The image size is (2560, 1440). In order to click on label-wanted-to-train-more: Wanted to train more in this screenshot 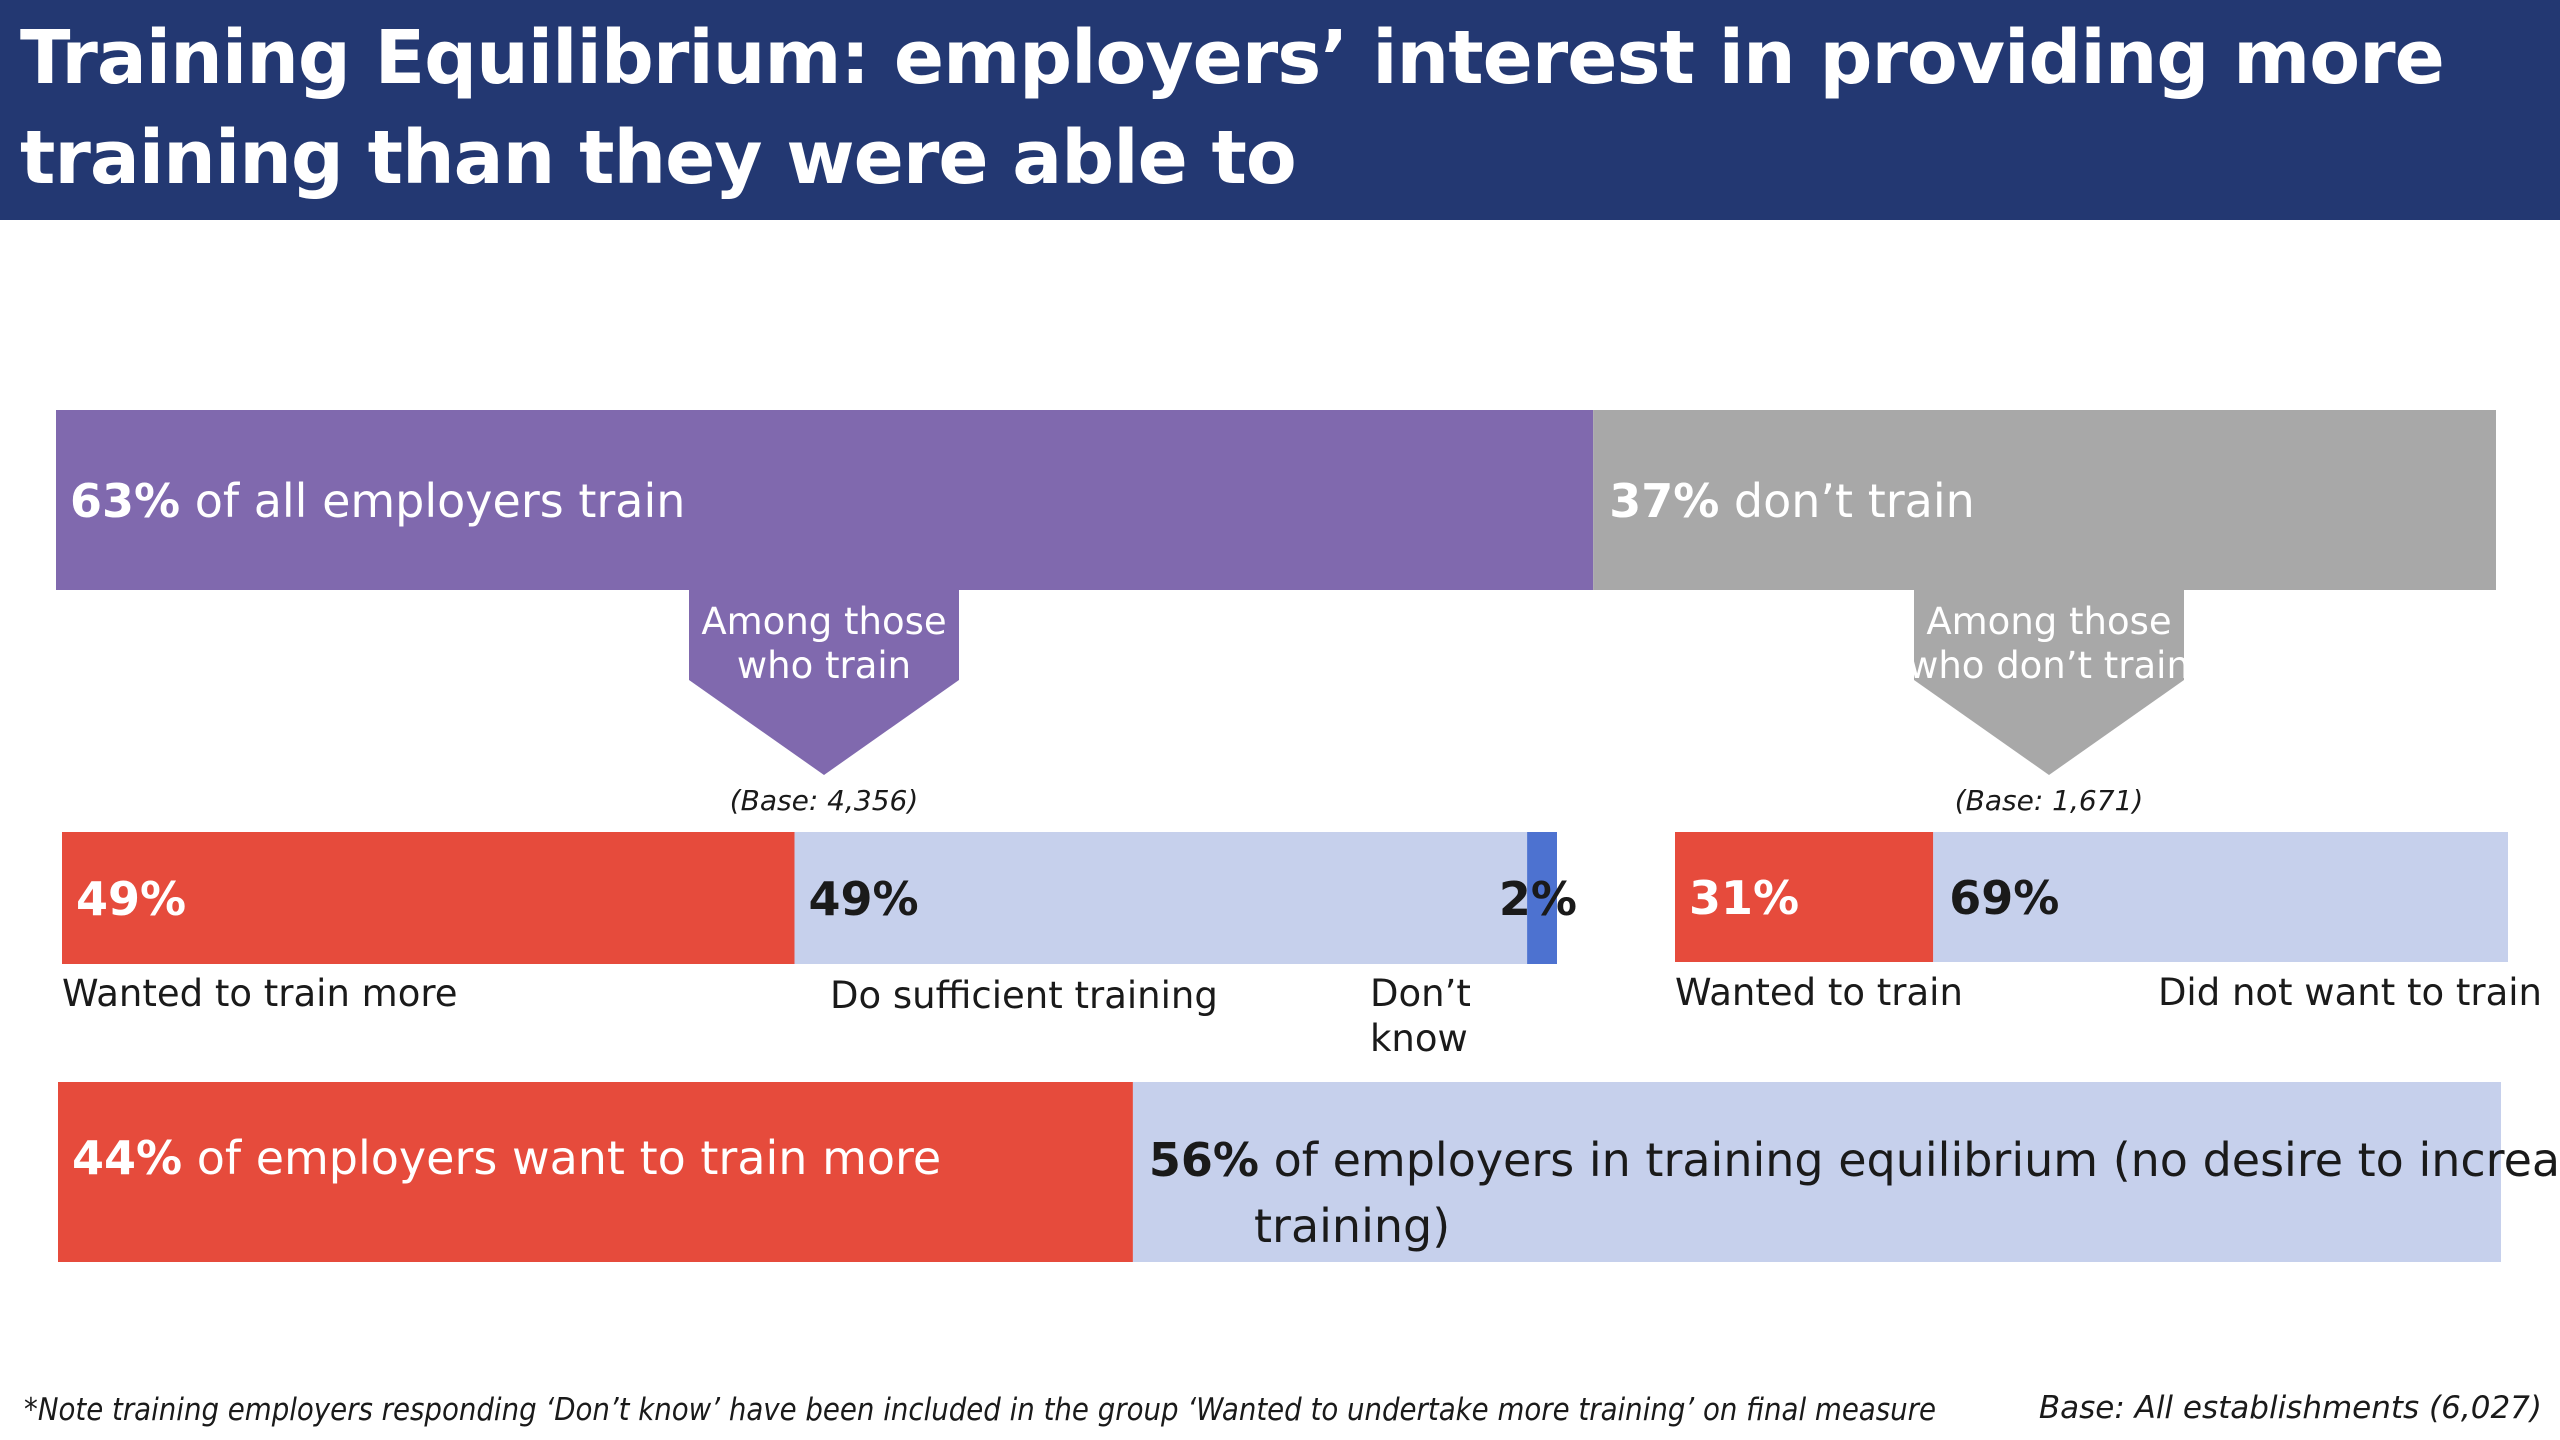, I will do `click(260, 993)`.